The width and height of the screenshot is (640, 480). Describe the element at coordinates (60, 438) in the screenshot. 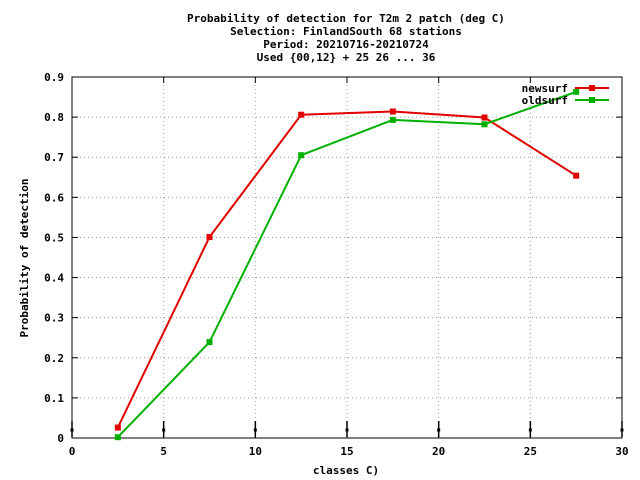

I see `y-tick-label: 0` at that location.